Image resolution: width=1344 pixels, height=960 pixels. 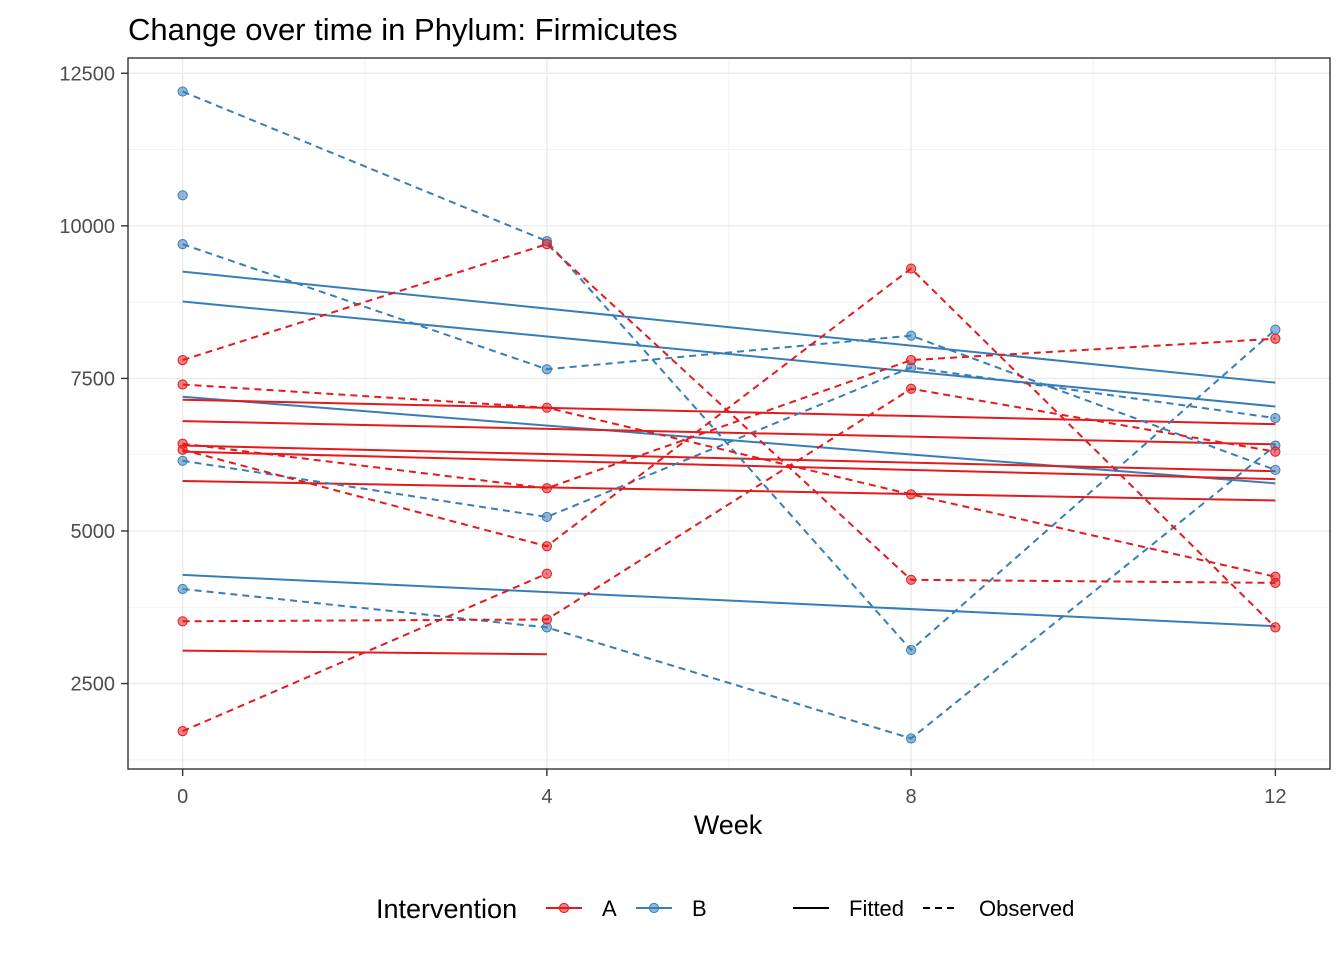 What do you see at coordinates (446, 909) in the screenshot?
I see `legend-title: Intervention` at bounding box center [446, 909].